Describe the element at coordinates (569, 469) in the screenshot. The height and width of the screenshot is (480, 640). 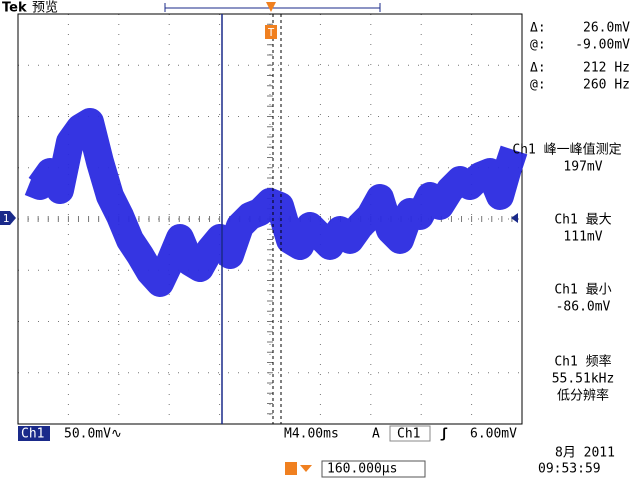
I see `time: 09:53:59` at that location.